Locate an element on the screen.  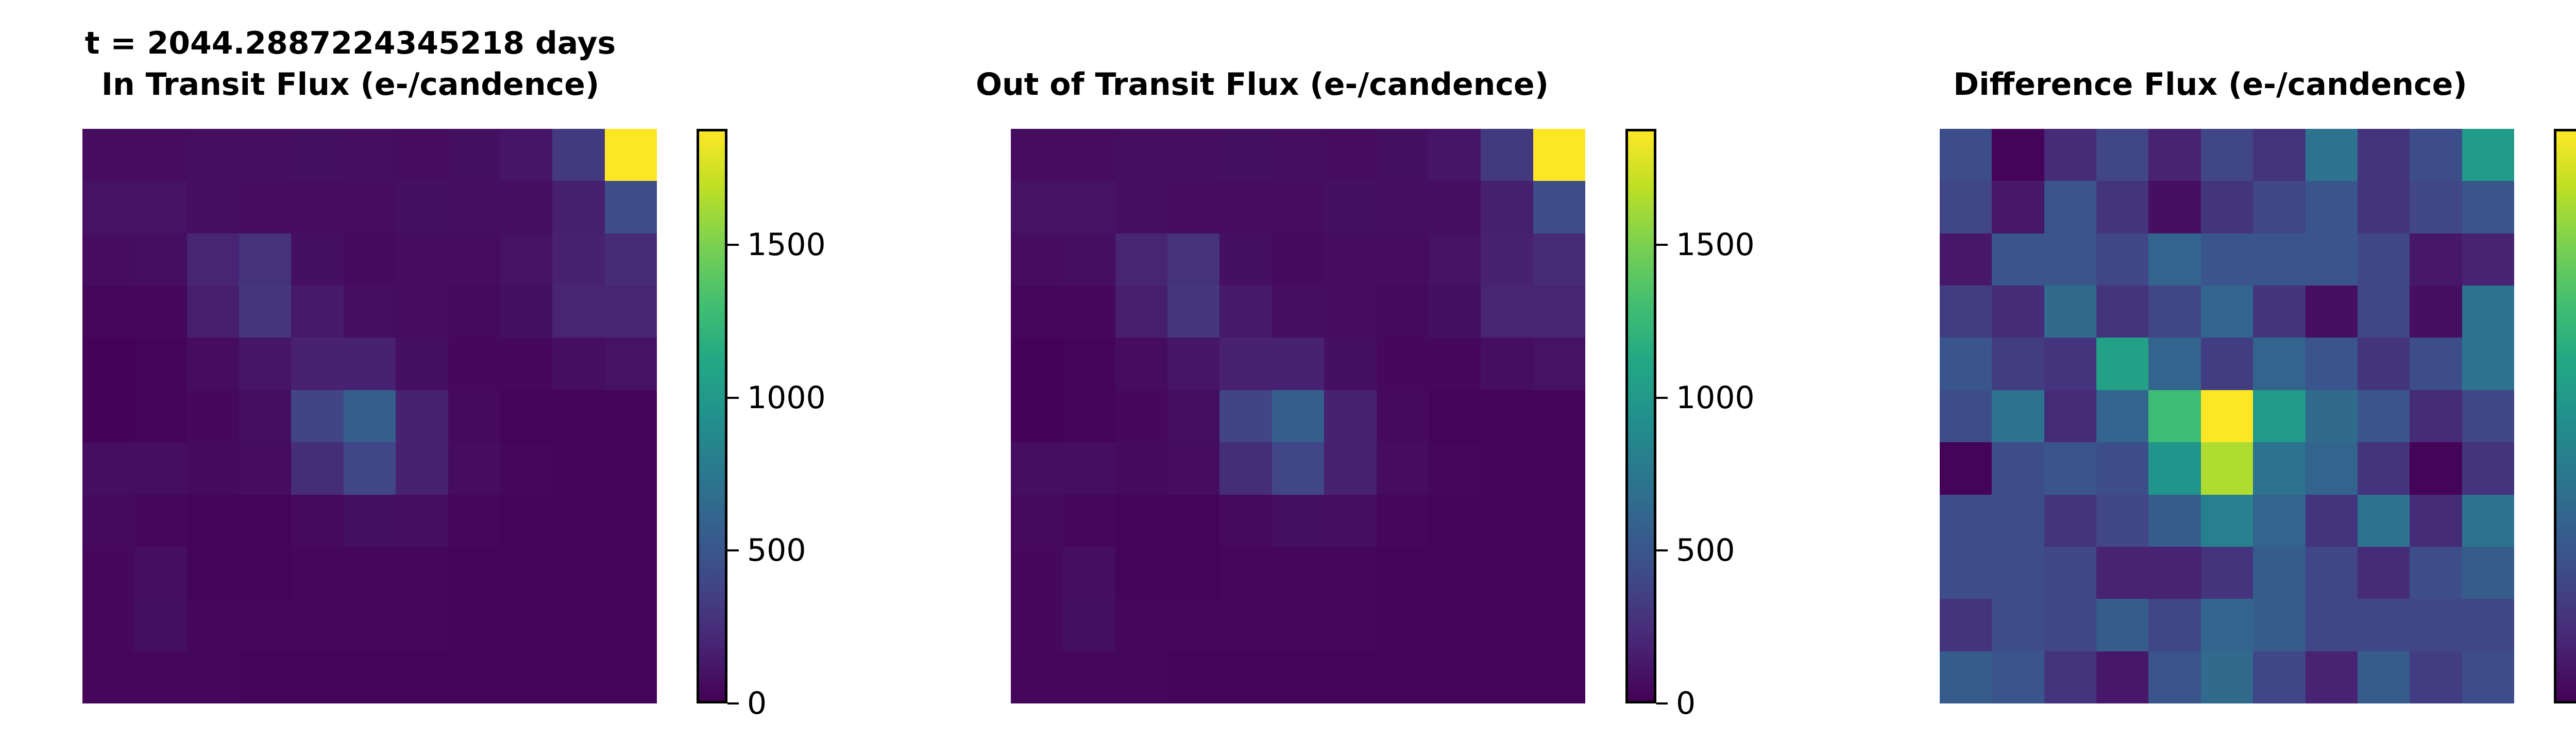
panel2-colorbar-tick-label: 1000 is located at coordinates (1716, 397).